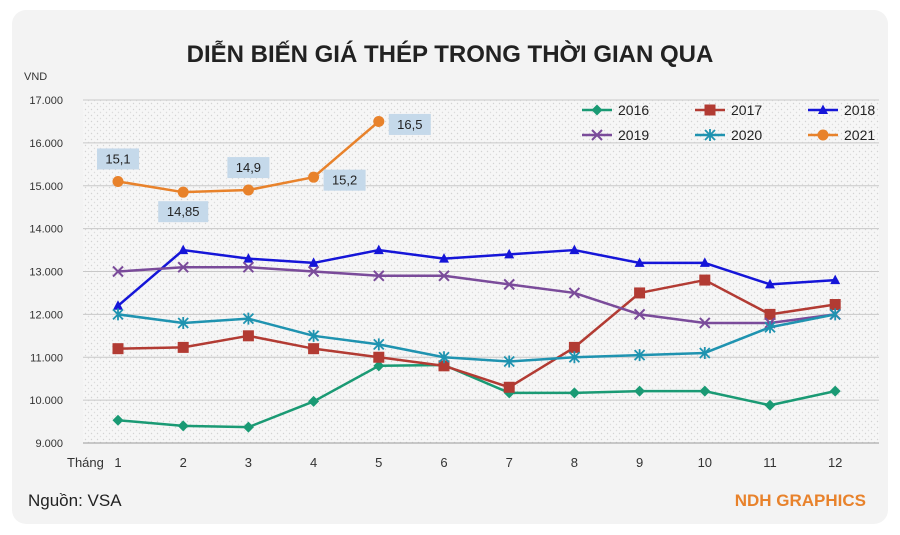  I want to click on credit-label: NDH GRAPHICS, so click(800, 500).